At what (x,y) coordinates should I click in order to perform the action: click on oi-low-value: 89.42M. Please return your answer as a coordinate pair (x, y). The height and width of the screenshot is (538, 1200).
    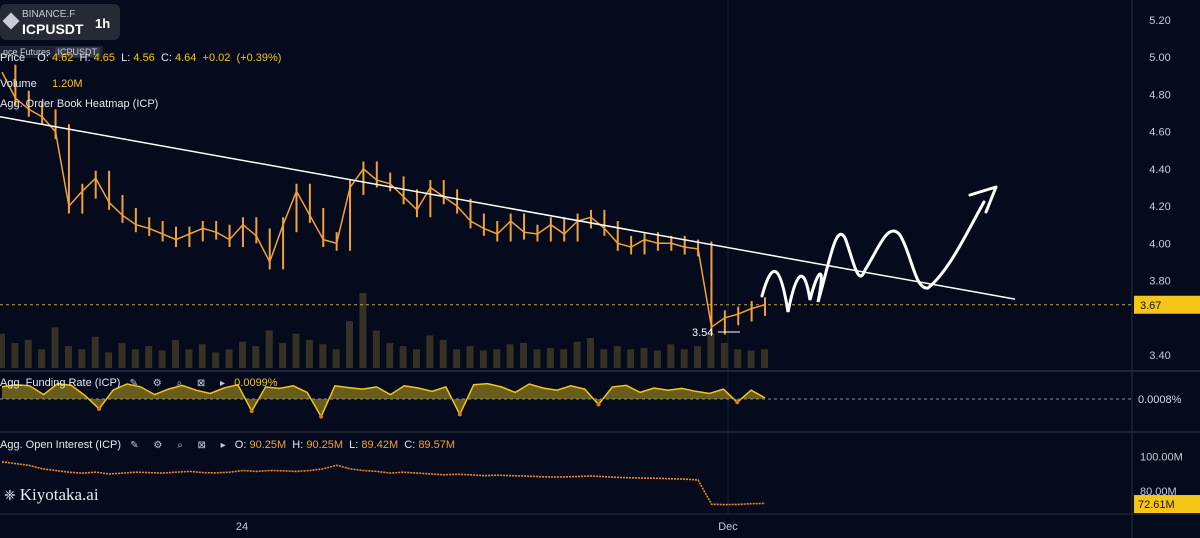
    Looking at the image, I should click on (380, 445).